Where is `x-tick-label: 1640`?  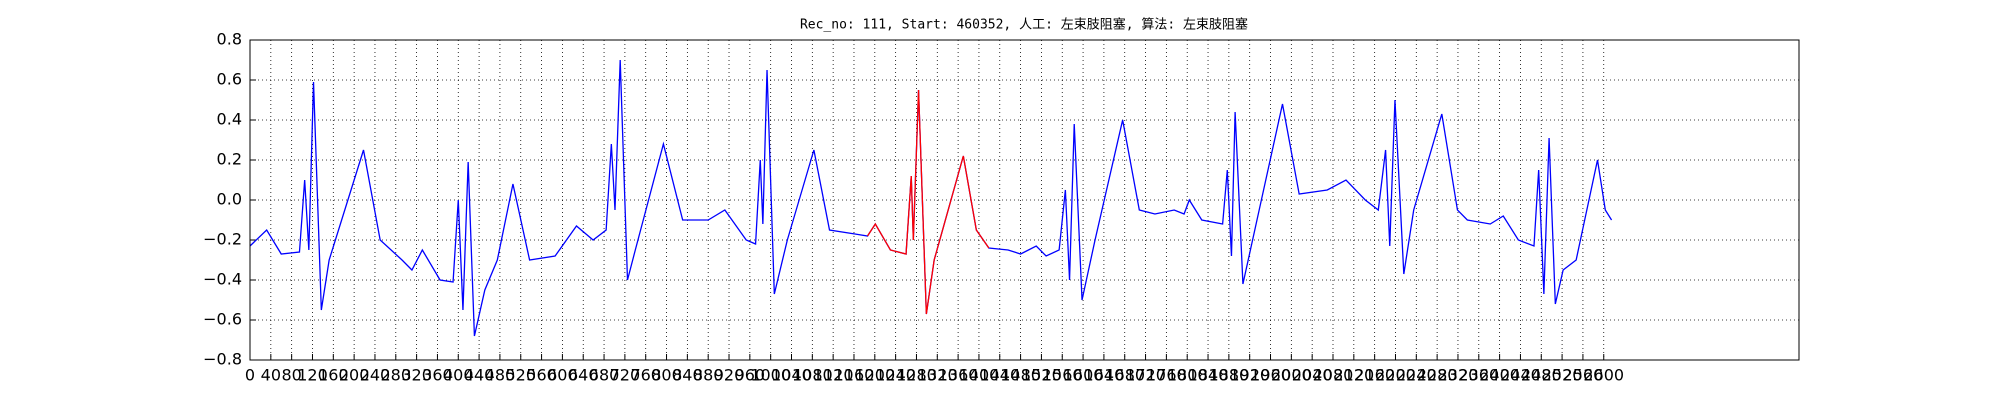
x-tick-label: 1640 is located at coordinates (1104, 375).